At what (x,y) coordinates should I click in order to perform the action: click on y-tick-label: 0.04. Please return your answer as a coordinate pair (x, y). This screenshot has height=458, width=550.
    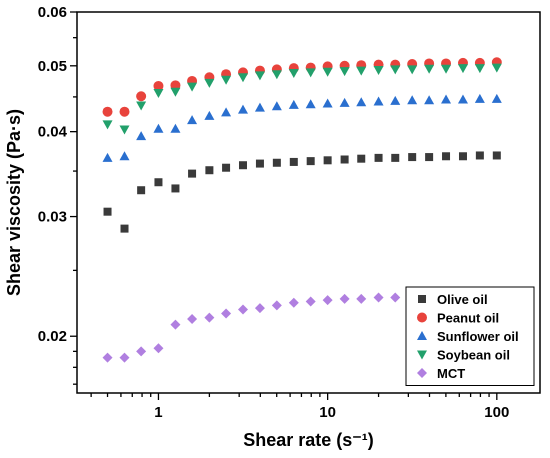
    Looking at the image, I should click on (53, 132).